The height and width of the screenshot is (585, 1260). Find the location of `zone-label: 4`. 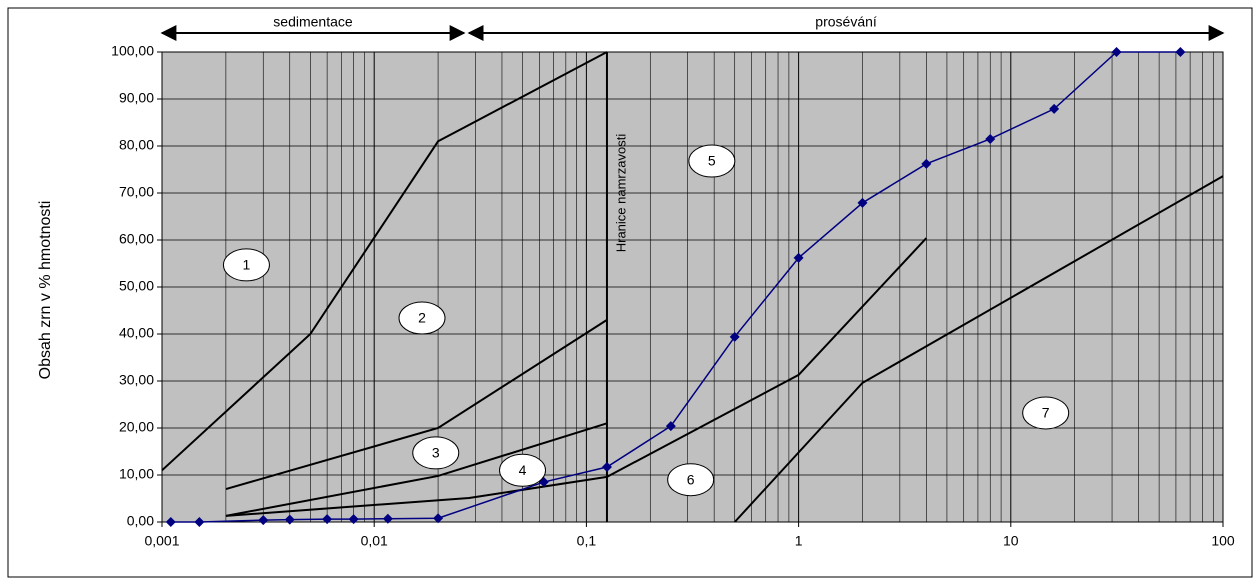

zone-label: 4 is located at coordinates (523, 470).